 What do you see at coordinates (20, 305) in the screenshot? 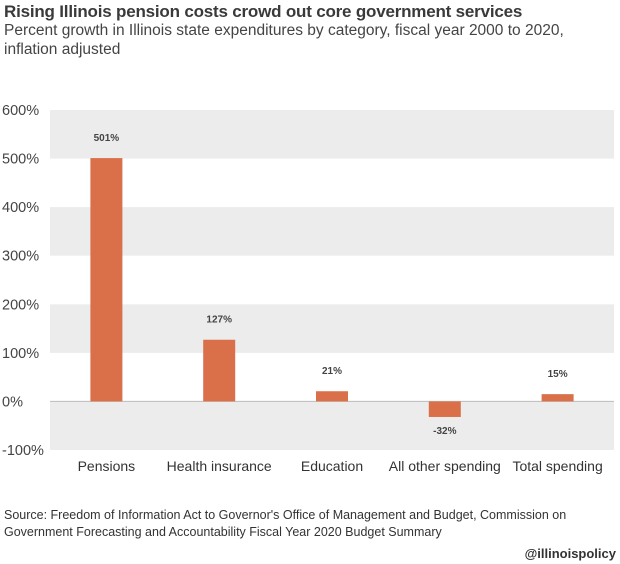
I see `y-tick-label: 200%` at bounding box center [20, 305].